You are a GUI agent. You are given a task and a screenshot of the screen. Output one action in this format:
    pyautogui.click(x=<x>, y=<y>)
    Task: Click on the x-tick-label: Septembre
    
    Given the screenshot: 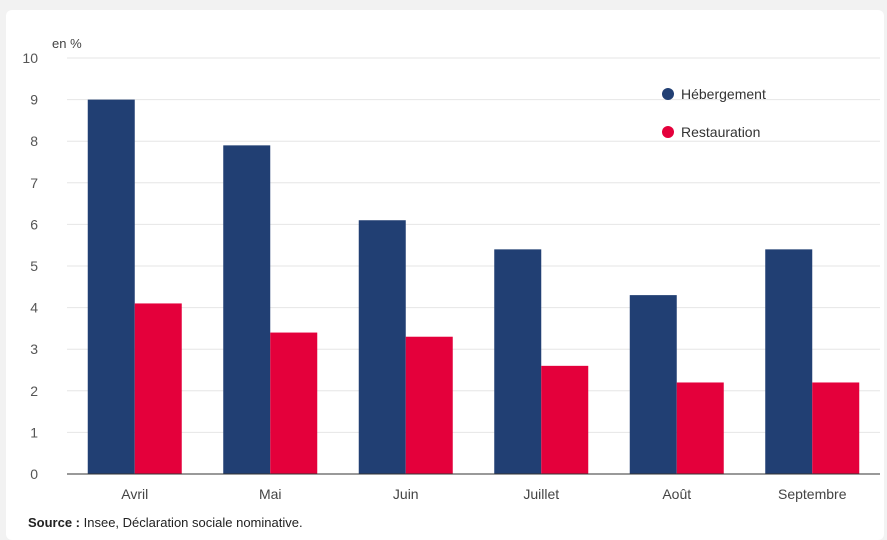 What is the action you would take?
    pyautogui.click(x=812, y=494)
    